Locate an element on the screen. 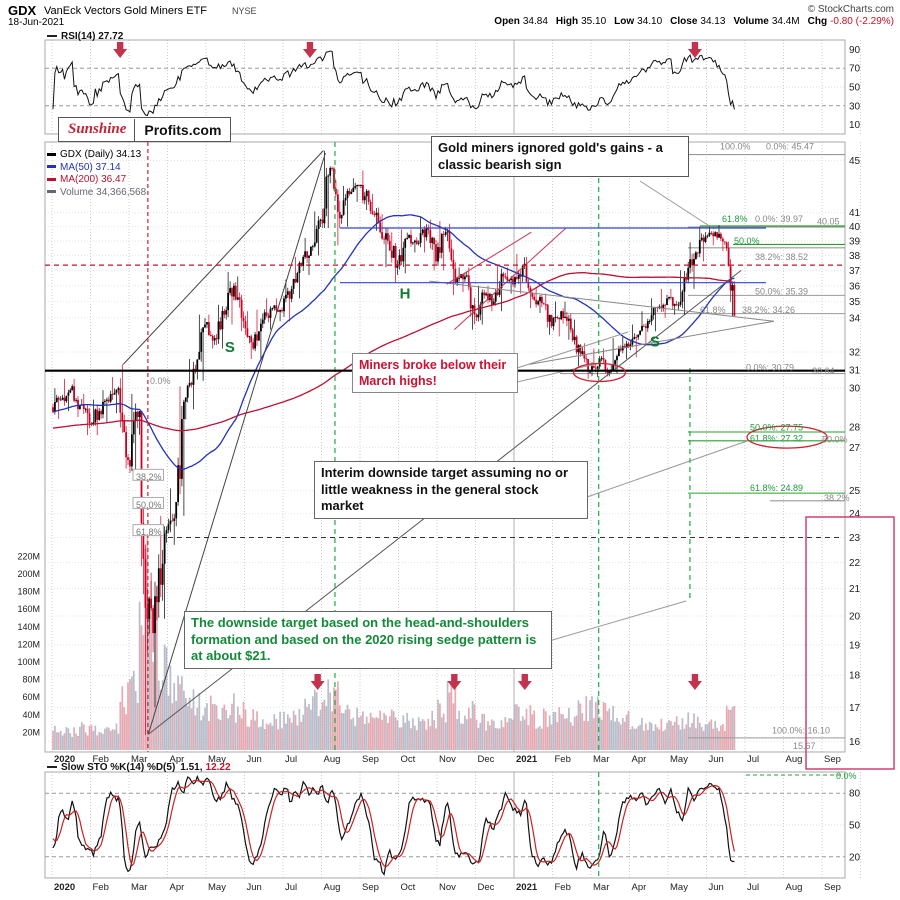 Image resolution: width=900 pixels, height=900 pixels. quote-label: Low is located at coordinates (624, 21).